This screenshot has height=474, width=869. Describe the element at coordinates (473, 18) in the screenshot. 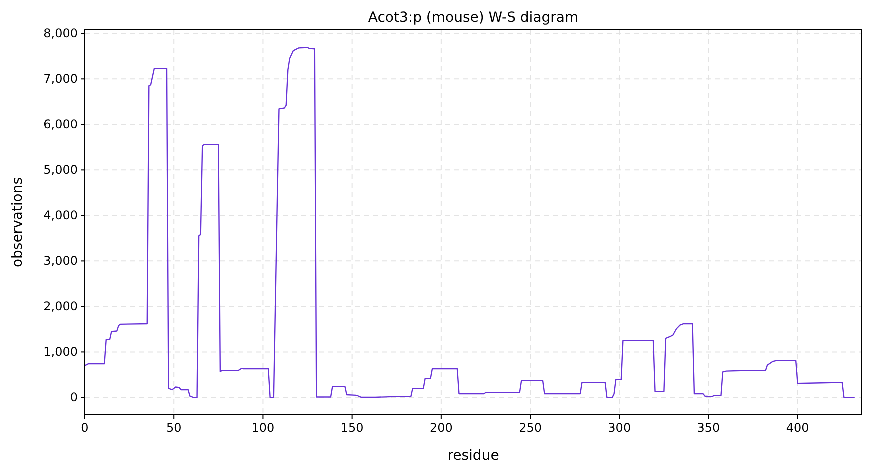

I see `chart-title: Acot3:p (mouse) W-S diagram` at that location.